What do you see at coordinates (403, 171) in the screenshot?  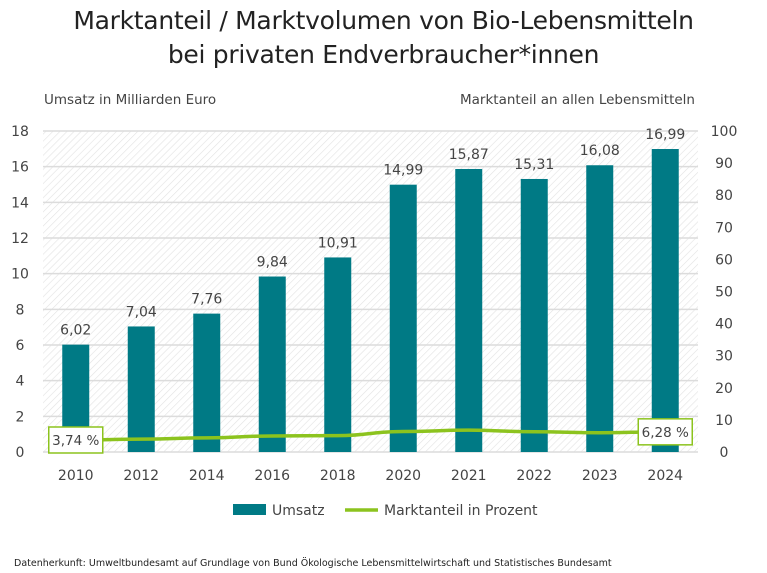 I see `bar-data-label: 14,99` at bounding box center [403, 171].